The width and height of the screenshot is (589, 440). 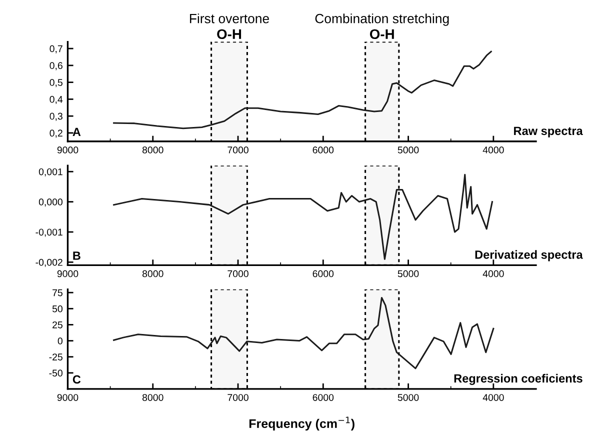 What do you see at coordinates (529, 256) in the screenshot?
I see `text: Derivatized spectra` at bounding box center [529, 256].